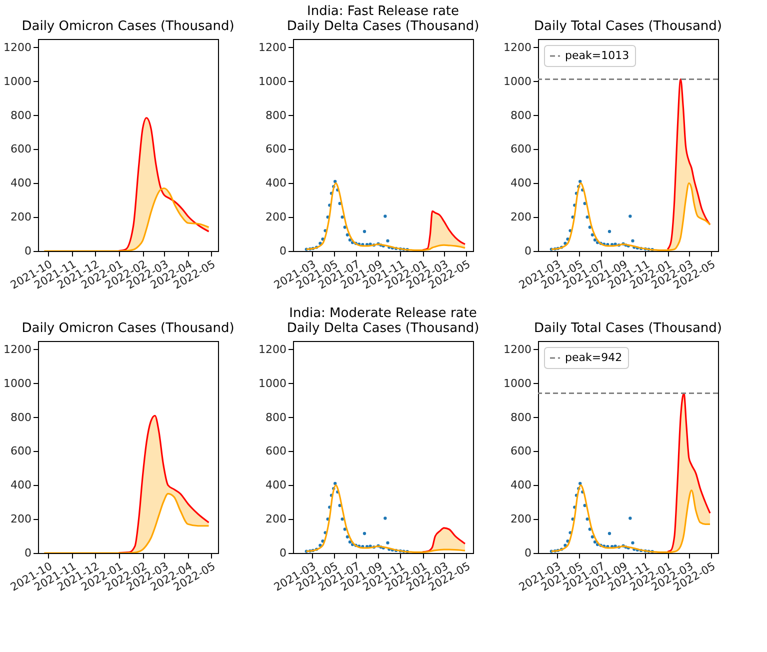 Image resolution: width=767 pixels, height=652 pixels. What do you see at coordinates (383, 313) in the screenshot?
I see `chart-title: India: Moderate Release rate` at bounding box center [383, 313].